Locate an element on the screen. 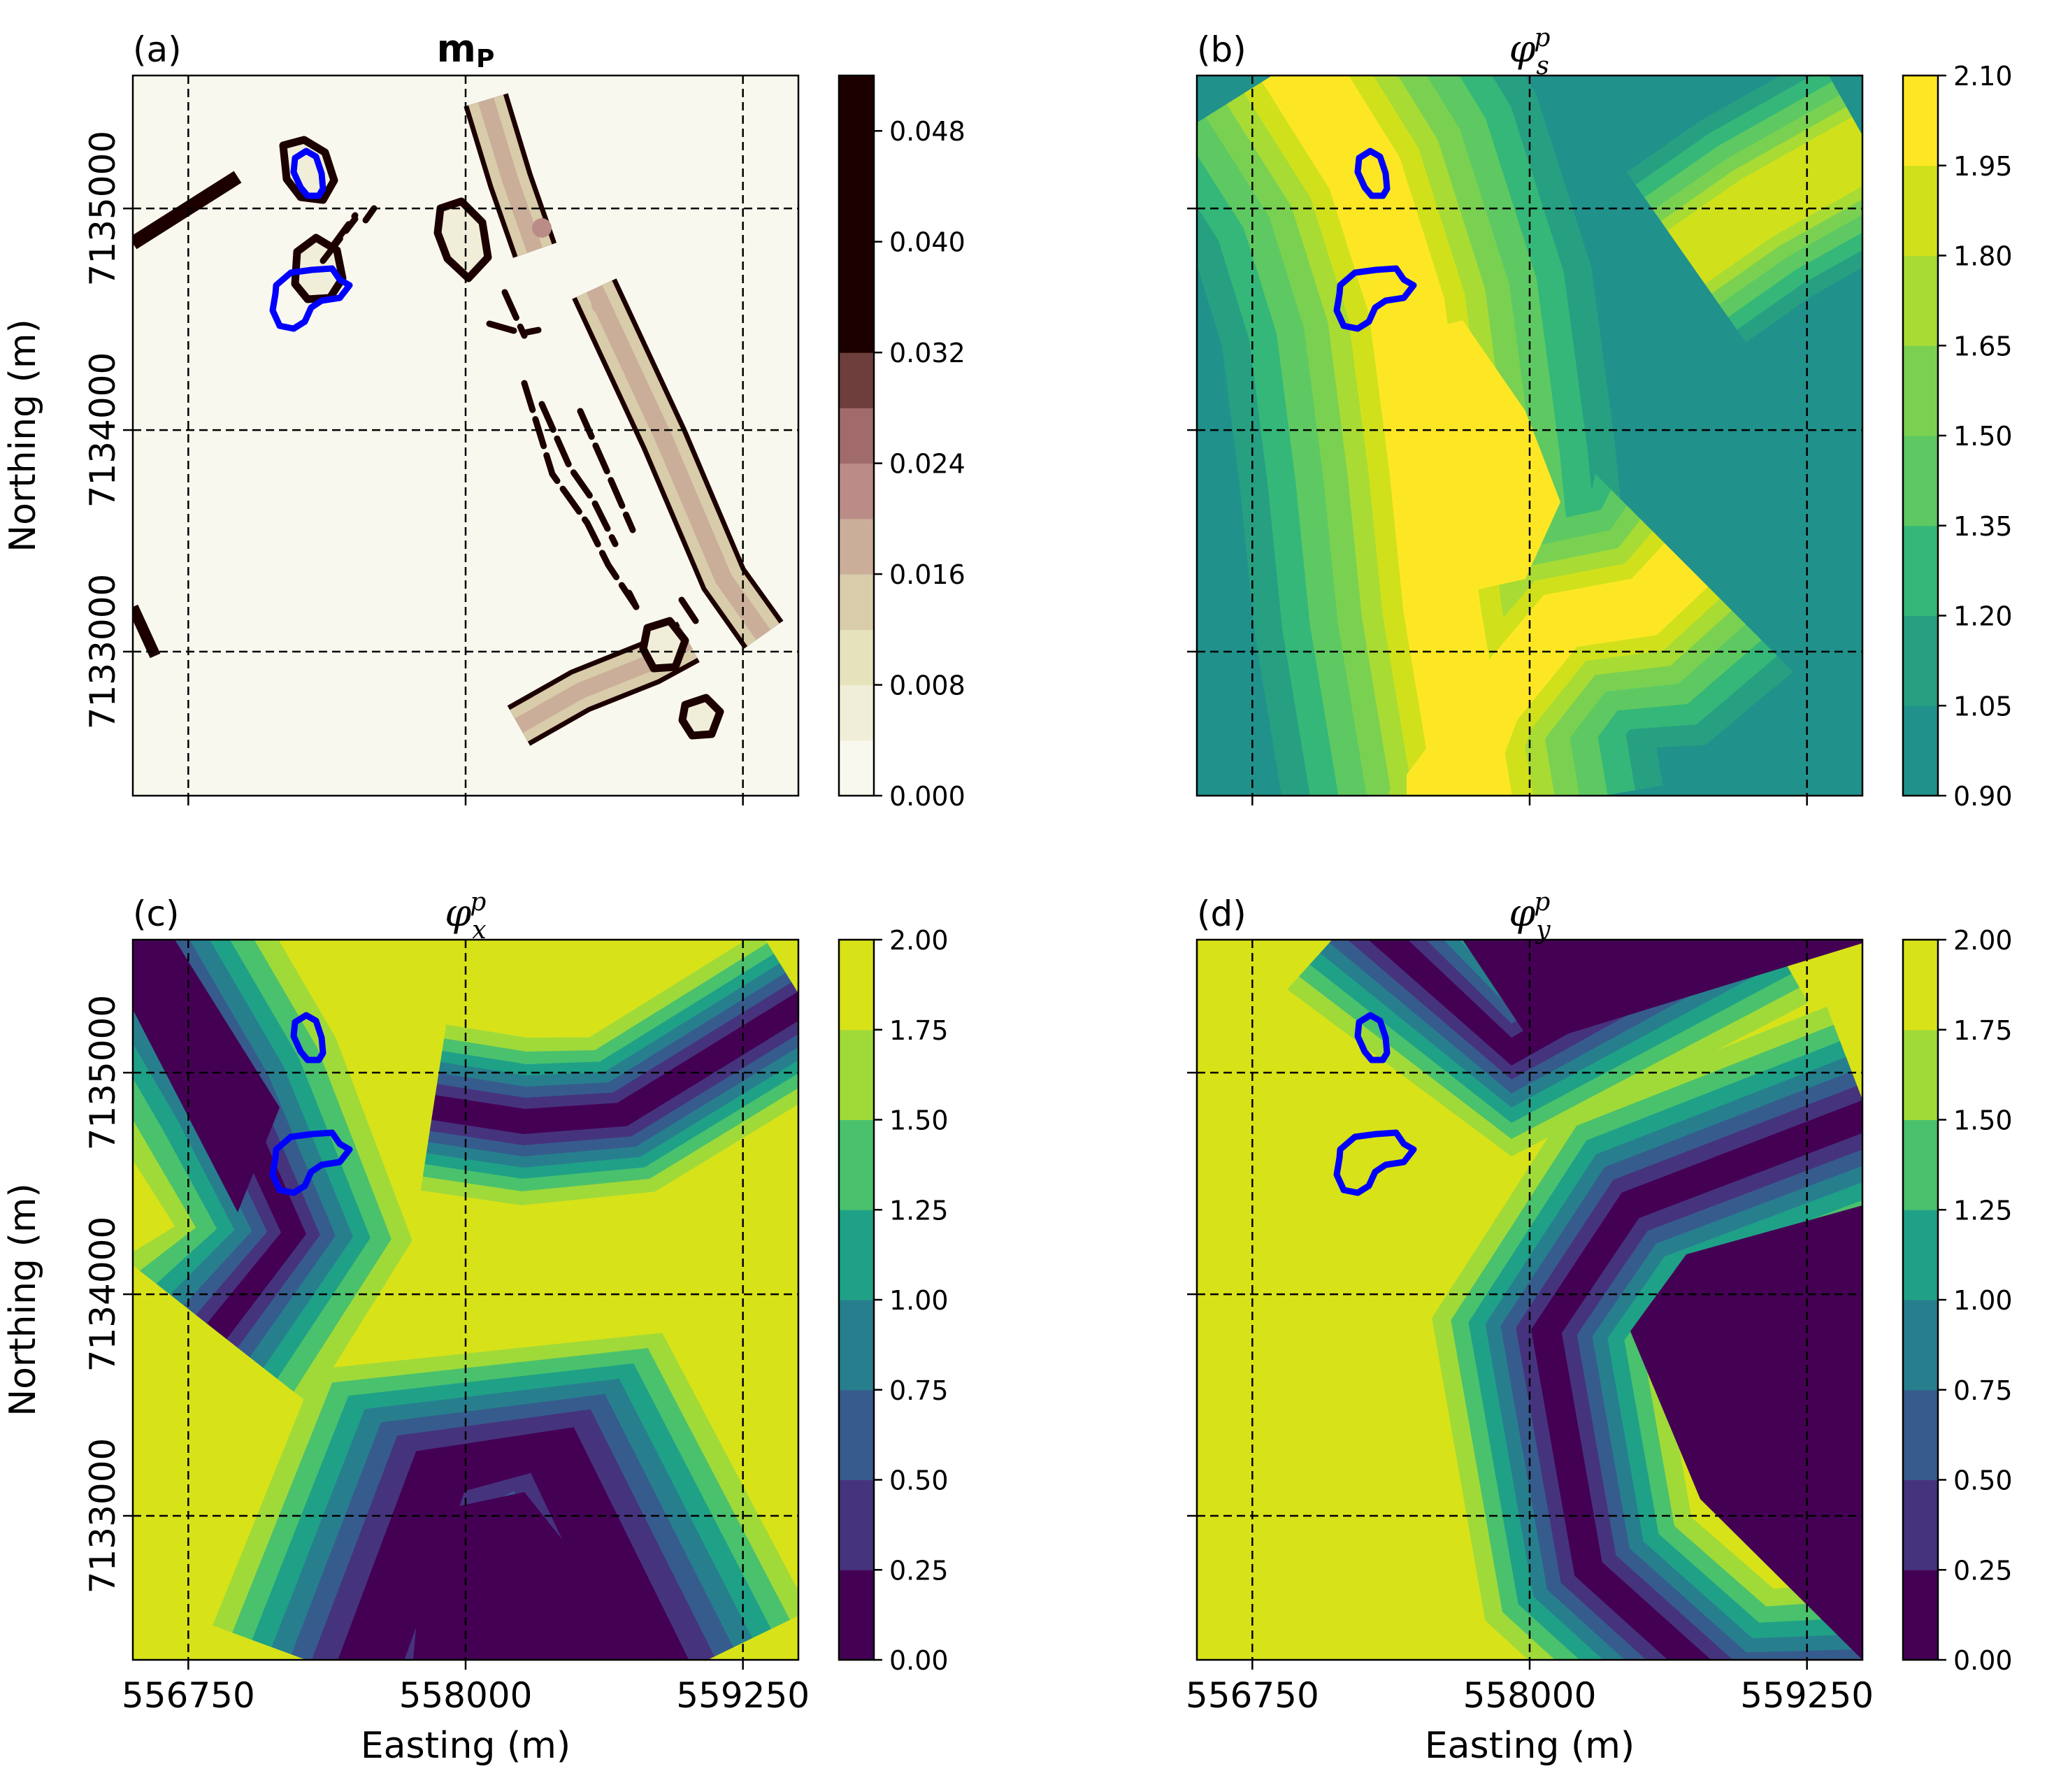 This screenshot has height=1792, width=2047. colorbar-tick-label: 1.65 is located at coordinates (1983, 346).